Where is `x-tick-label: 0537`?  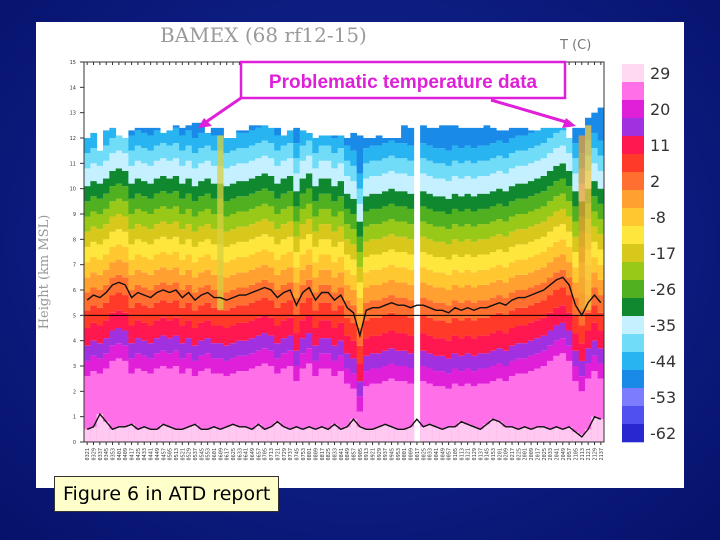 x-tick-label: 0537 is located at coordinates (196, 454).